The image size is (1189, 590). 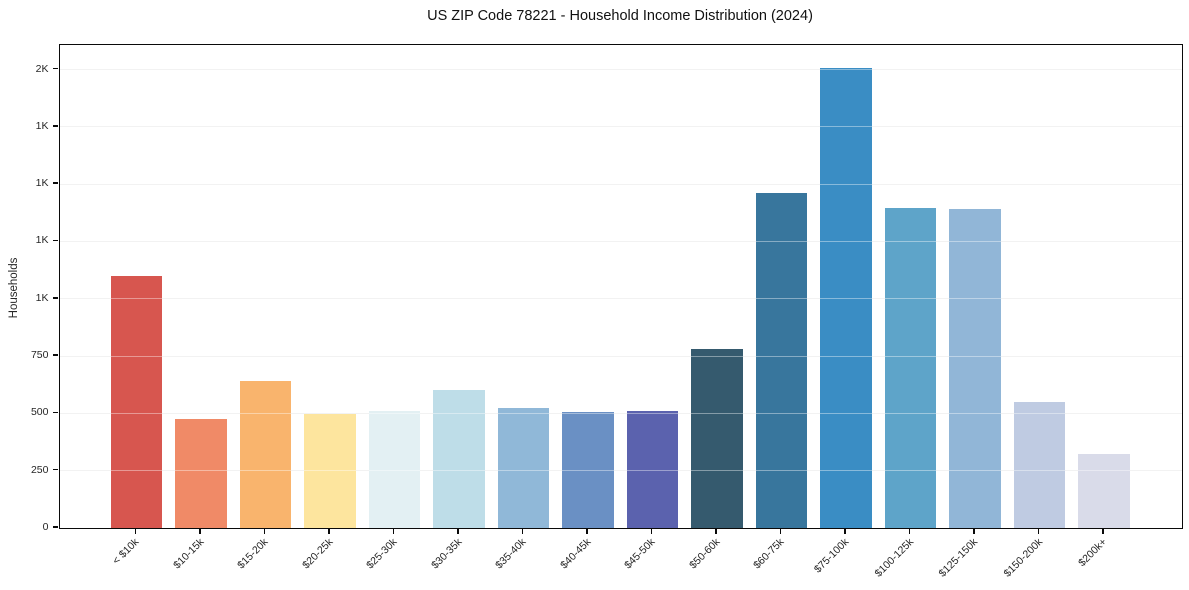 What do you see at coordinates (317, 554) in the screenshot?
I see `x-tick-label: $20-25k` at bounding box center [317, 554].